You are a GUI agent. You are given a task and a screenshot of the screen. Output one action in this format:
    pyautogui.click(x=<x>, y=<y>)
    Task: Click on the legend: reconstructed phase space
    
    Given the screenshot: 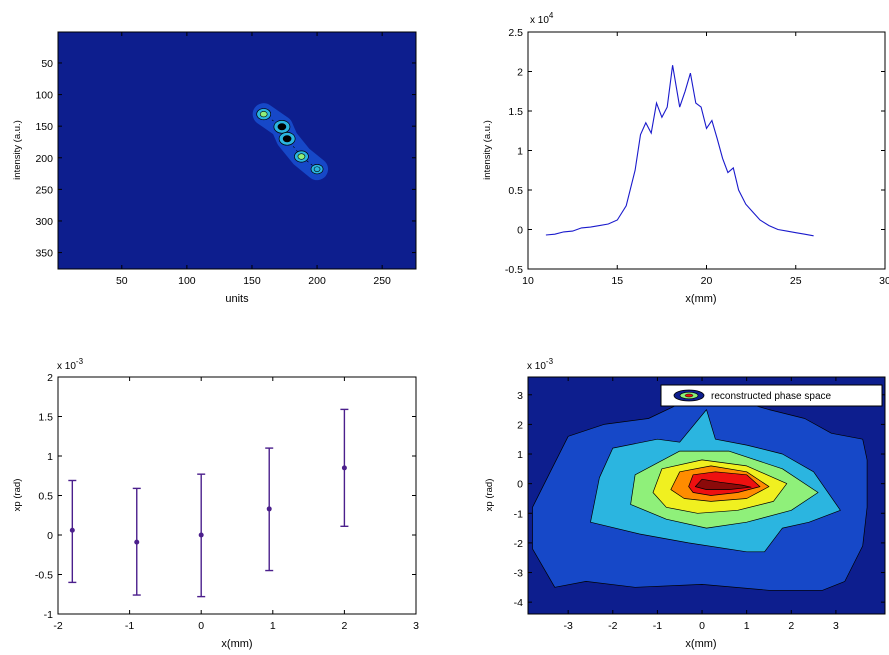 What is the action you would take?
    pyautogui.click(x=771, y=395)
    